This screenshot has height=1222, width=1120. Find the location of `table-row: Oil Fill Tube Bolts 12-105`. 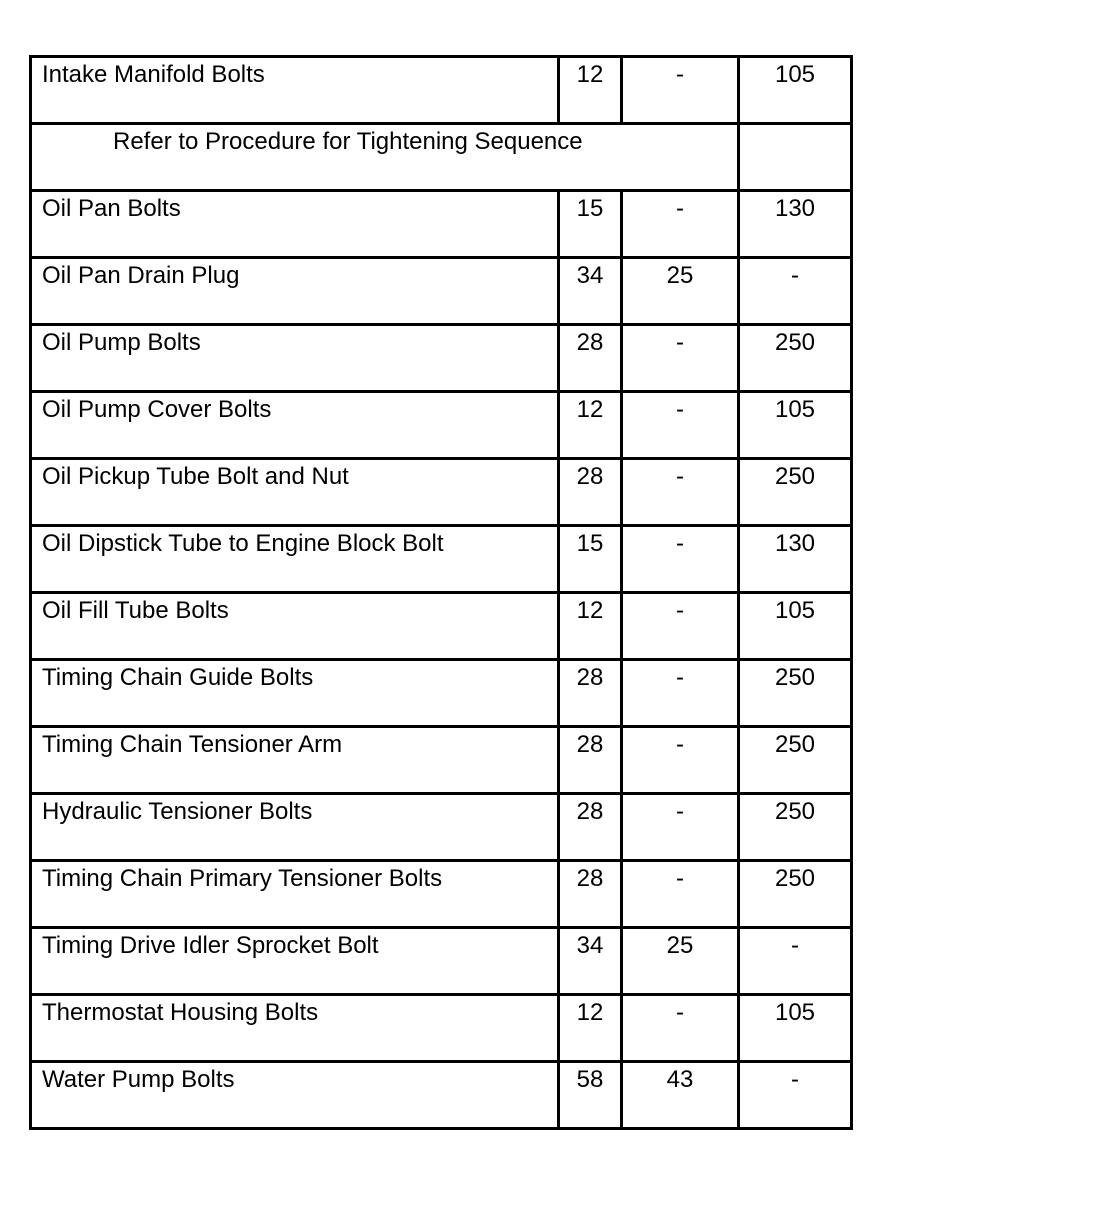

table-row: Oil Fill Tube Bolts 12-105 is located at coordinates (441, 626).